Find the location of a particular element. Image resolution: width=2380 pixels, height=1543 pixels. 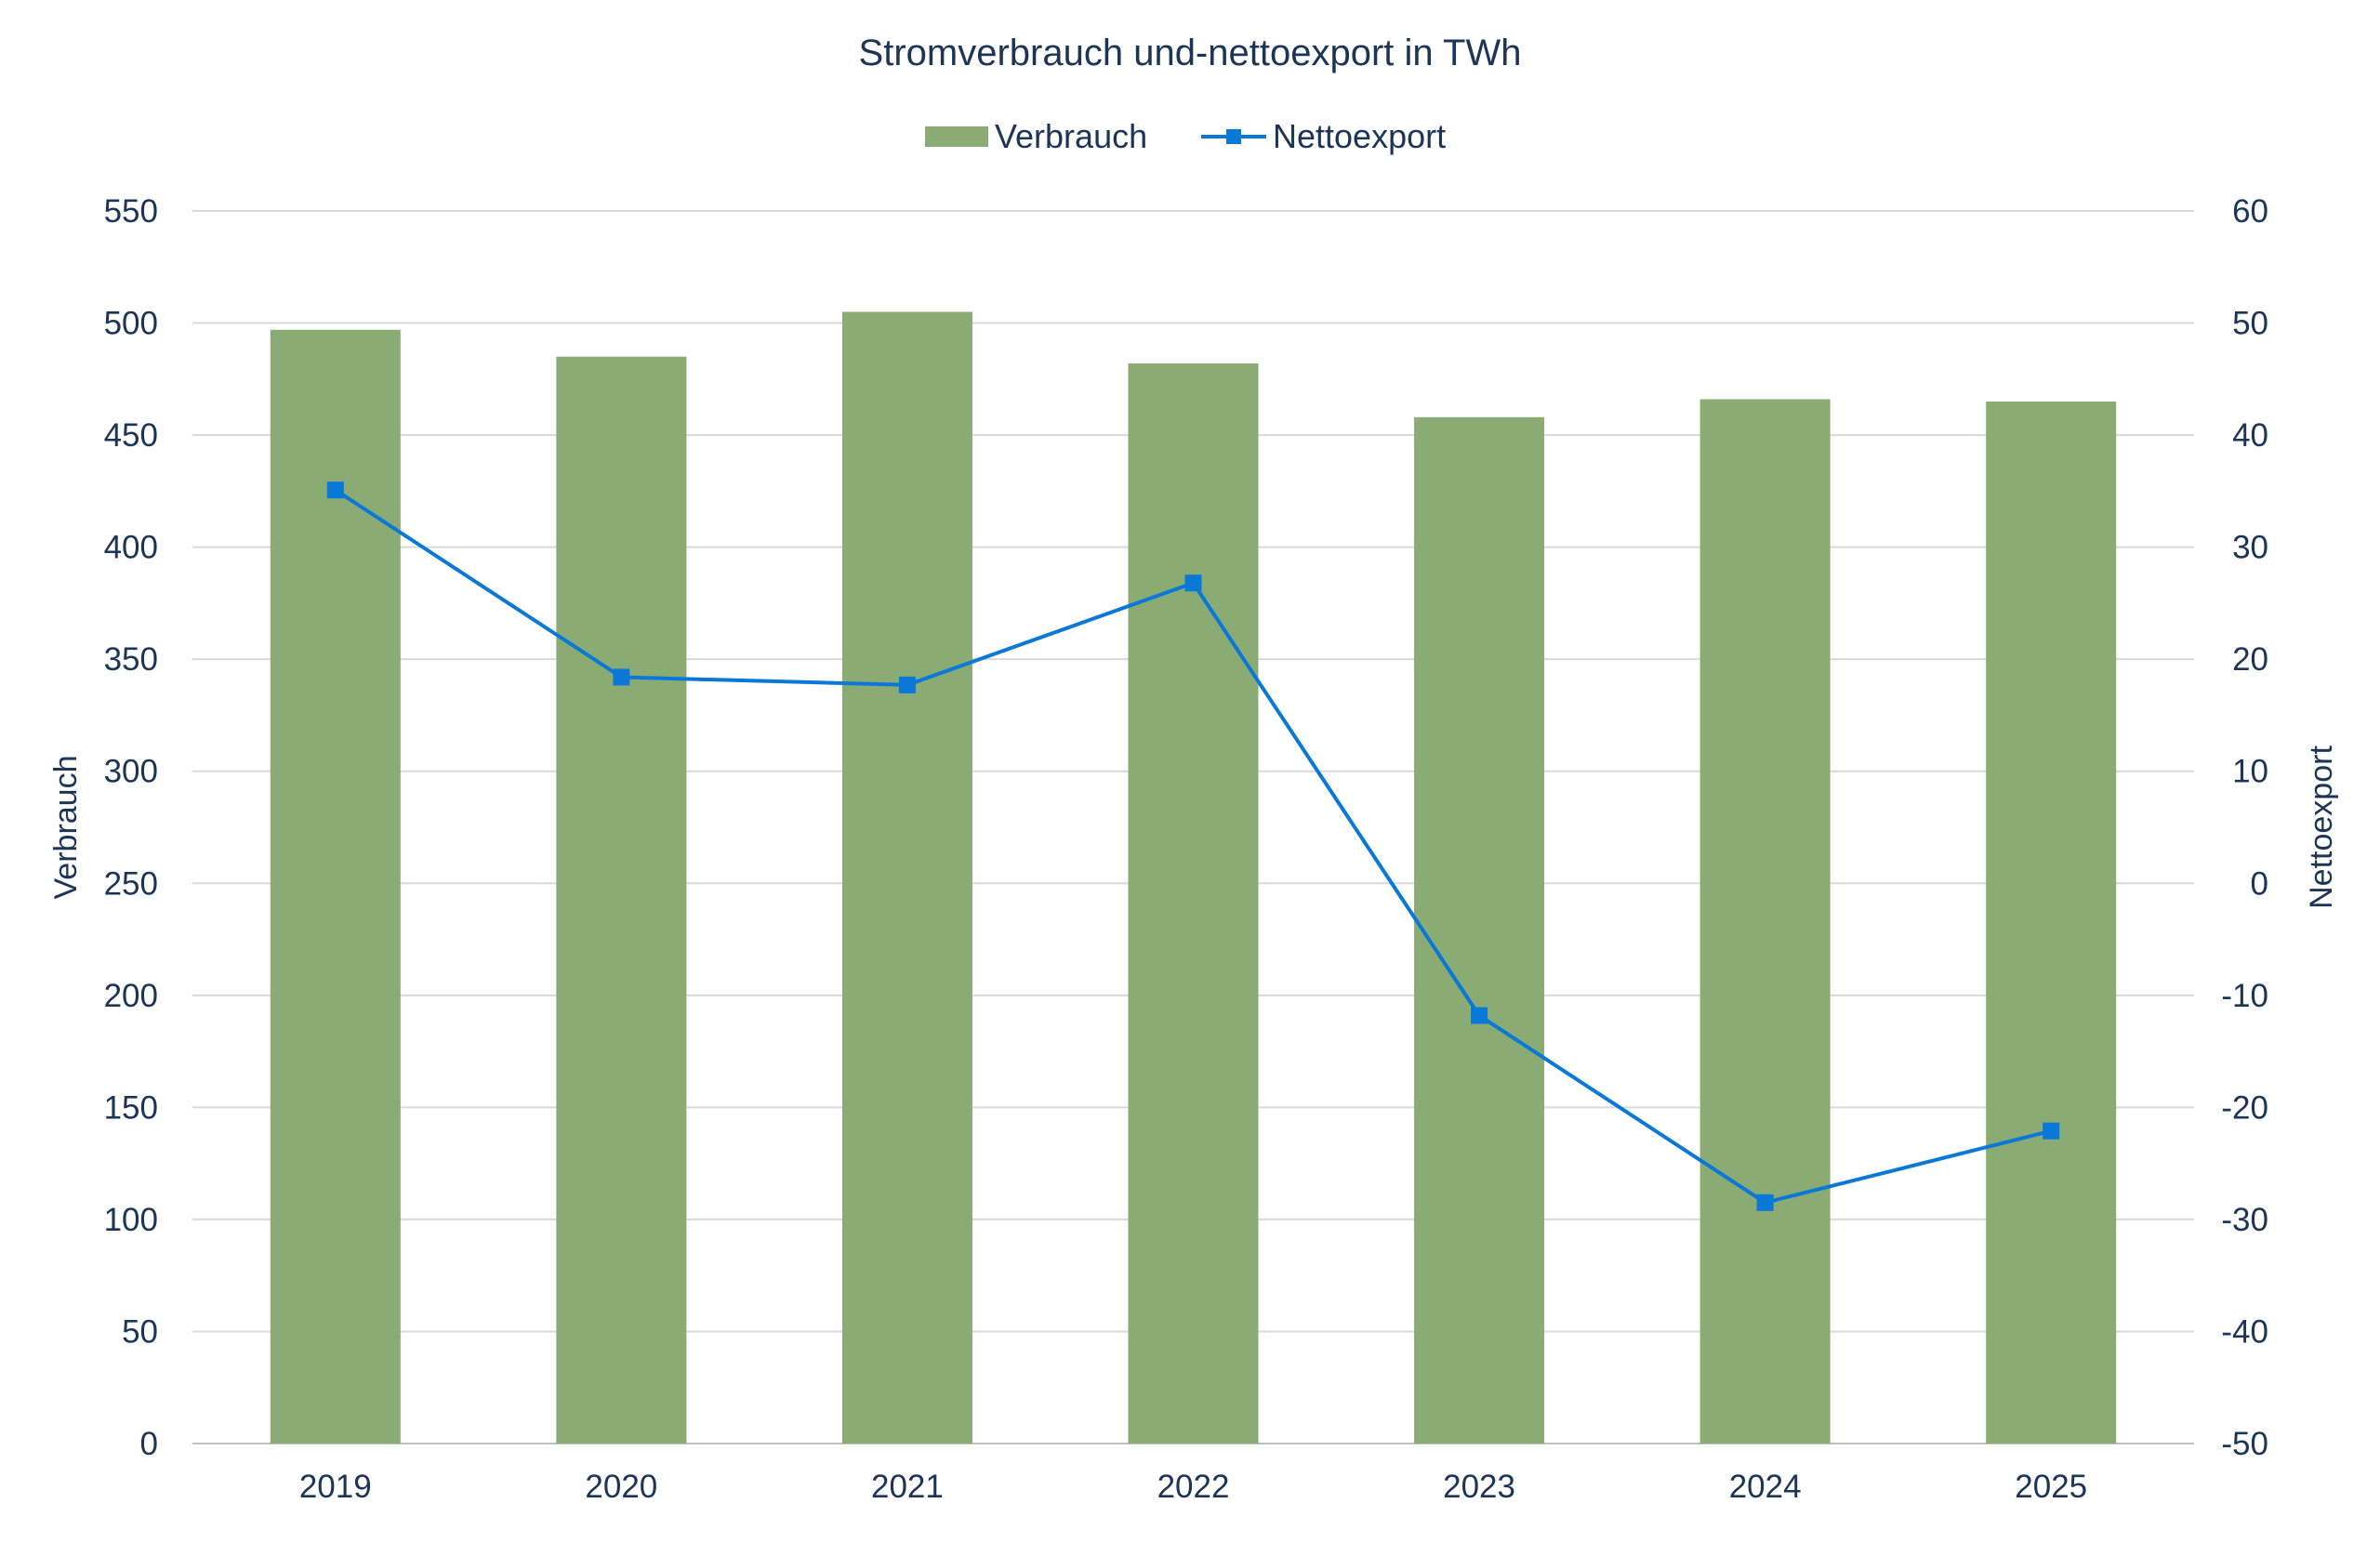

y2-axis-label: Nettoexport is located at coordinates (2321, 827).